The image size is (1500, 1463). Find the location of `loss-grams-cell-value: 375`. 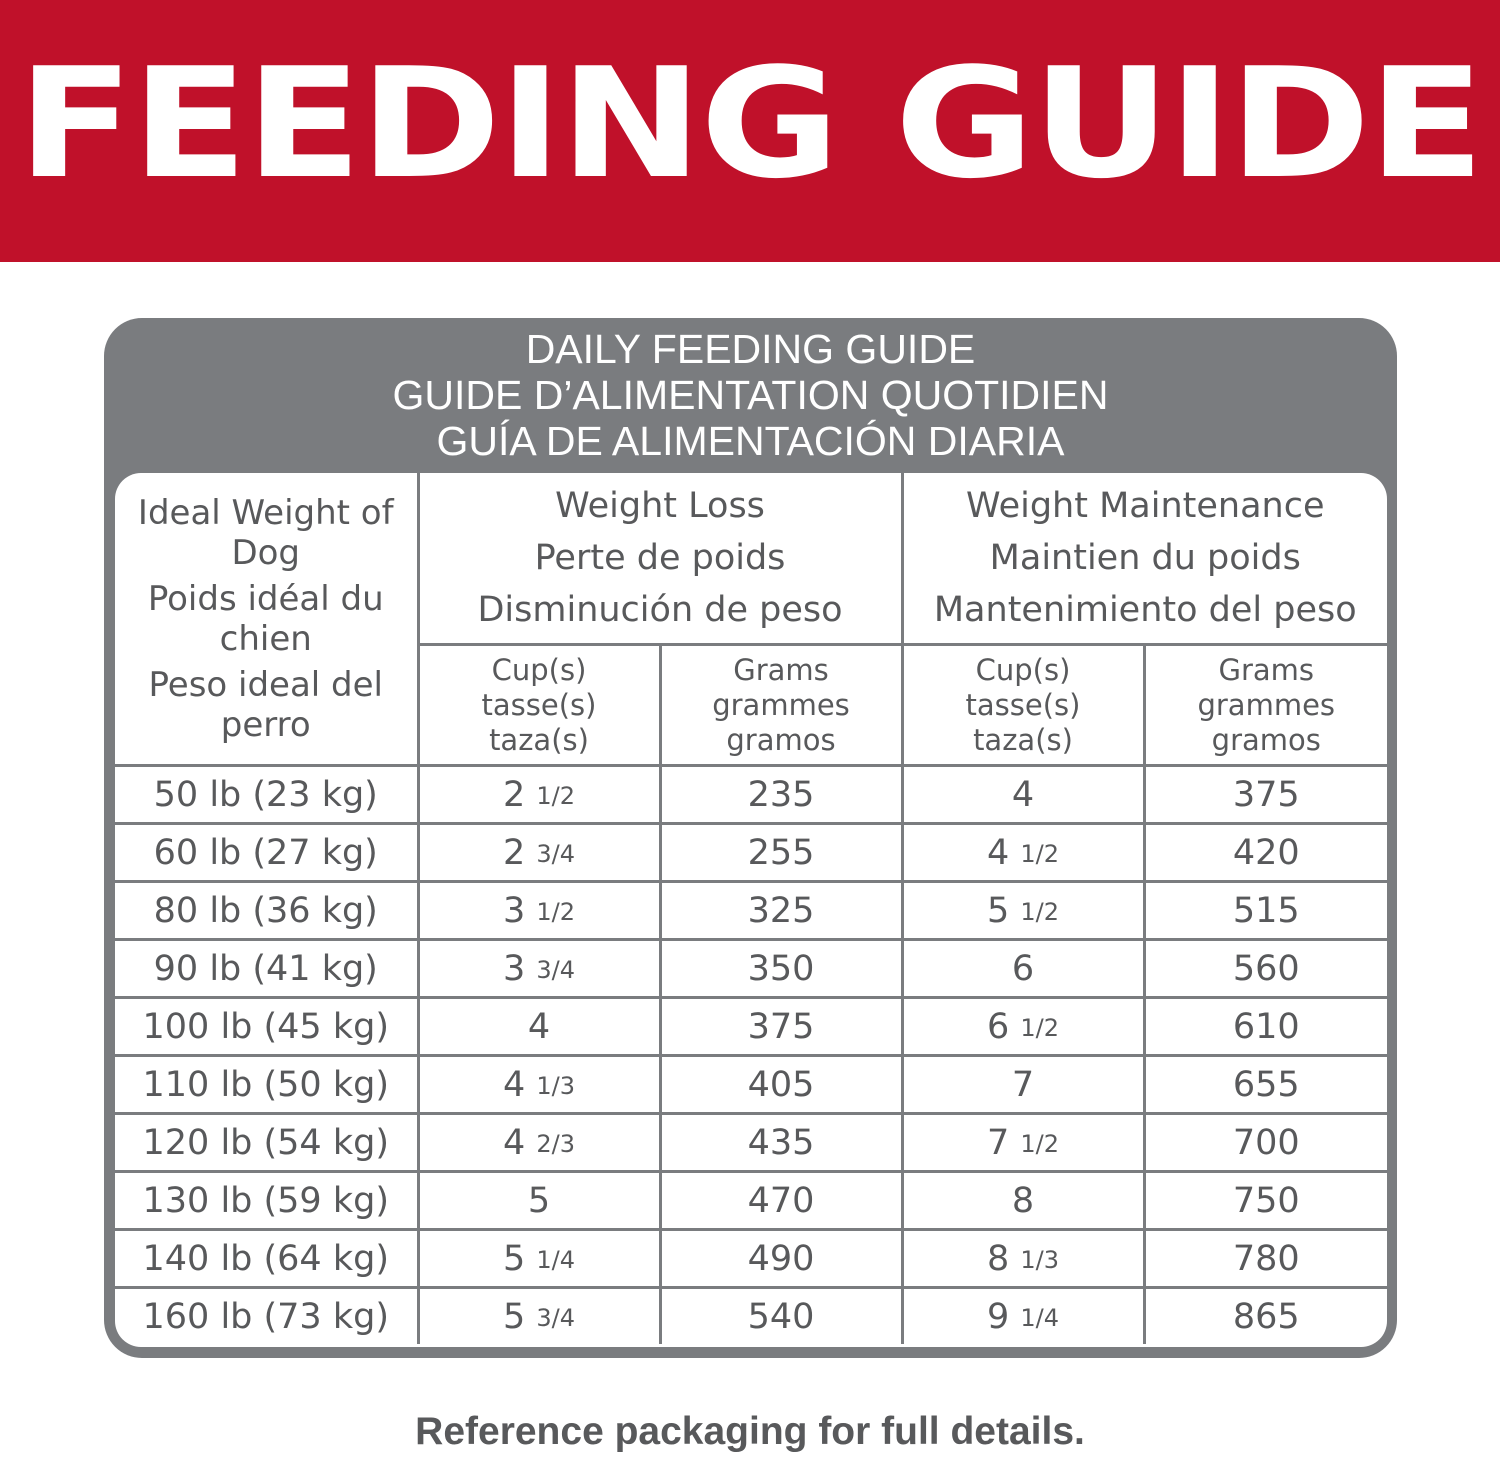

loss-grams-cell-value: 375 is located at coordinates (781, 1026).